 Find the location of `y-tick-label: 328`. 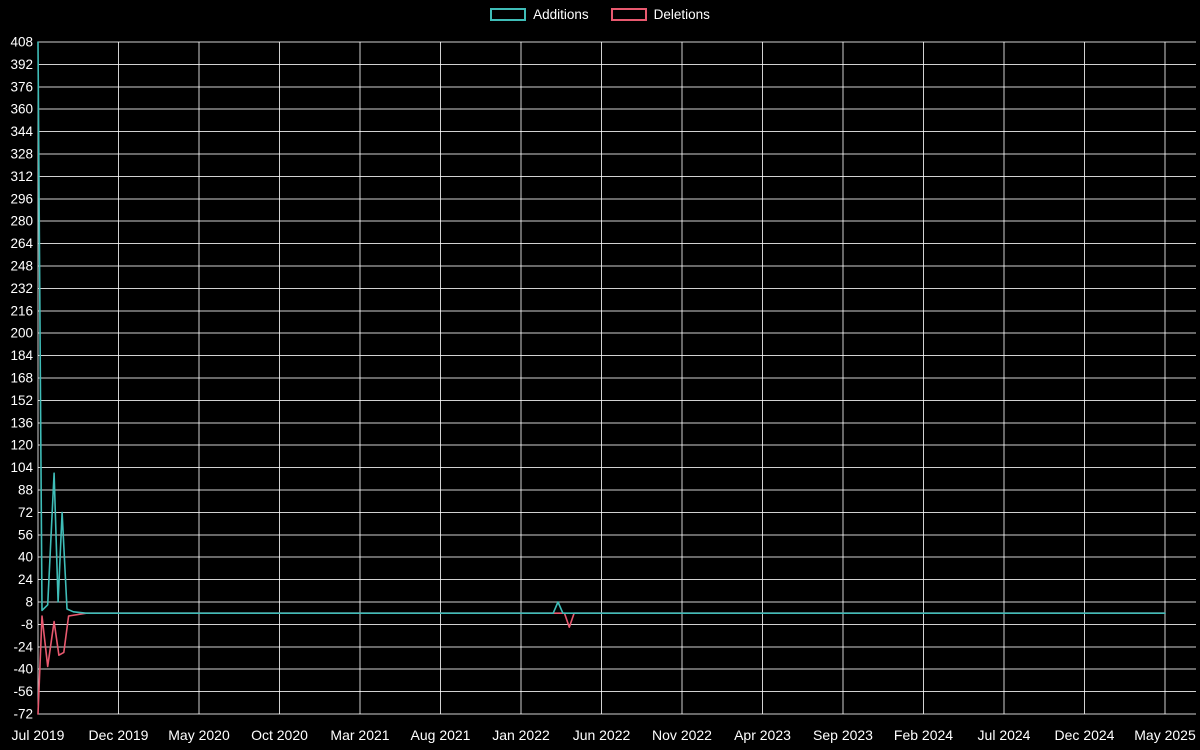

y-tick-label: 328 is located at coordinates (21, 154).